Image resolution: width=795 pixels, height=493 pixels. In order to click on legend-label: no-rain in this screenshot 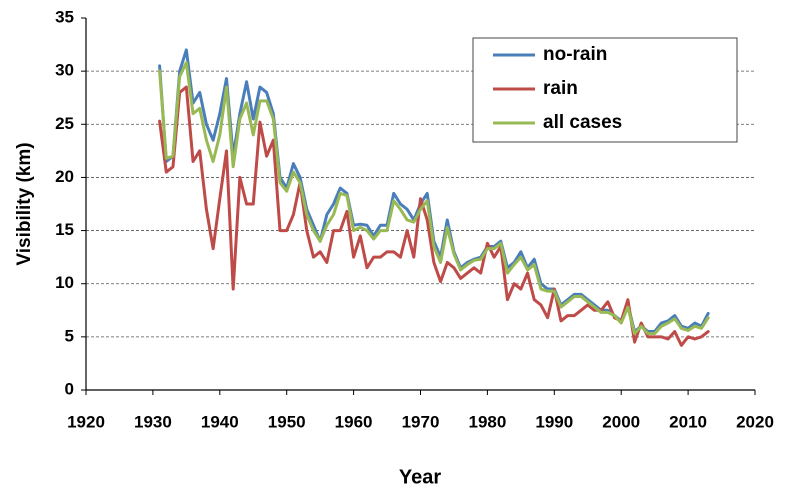, I will do `click(575, 54)`.